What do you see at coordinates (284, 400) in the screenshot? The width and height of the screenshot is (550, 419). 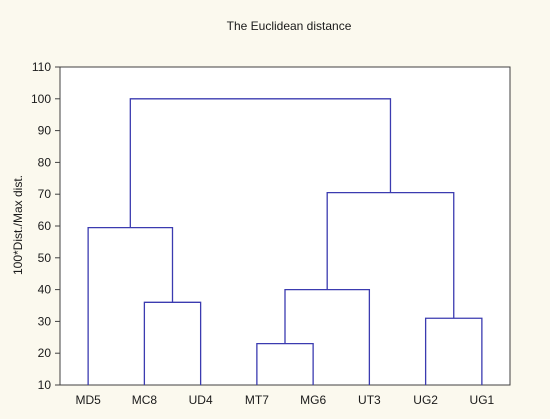 I see `leaf-labels: MD5 MC8 UD4 MT7 MG6 UT3 UG2 UG1` at bounding box center [284, 400].